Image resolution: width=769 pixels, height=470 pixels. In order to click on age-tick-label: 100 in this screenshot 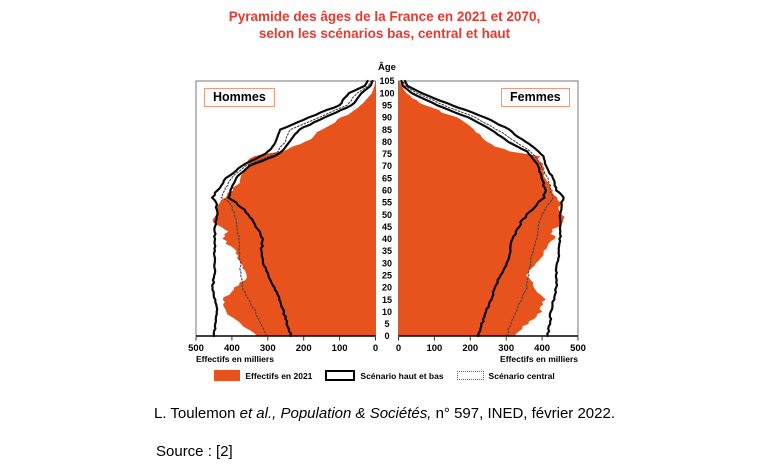, I will do `click(386, 93)`.